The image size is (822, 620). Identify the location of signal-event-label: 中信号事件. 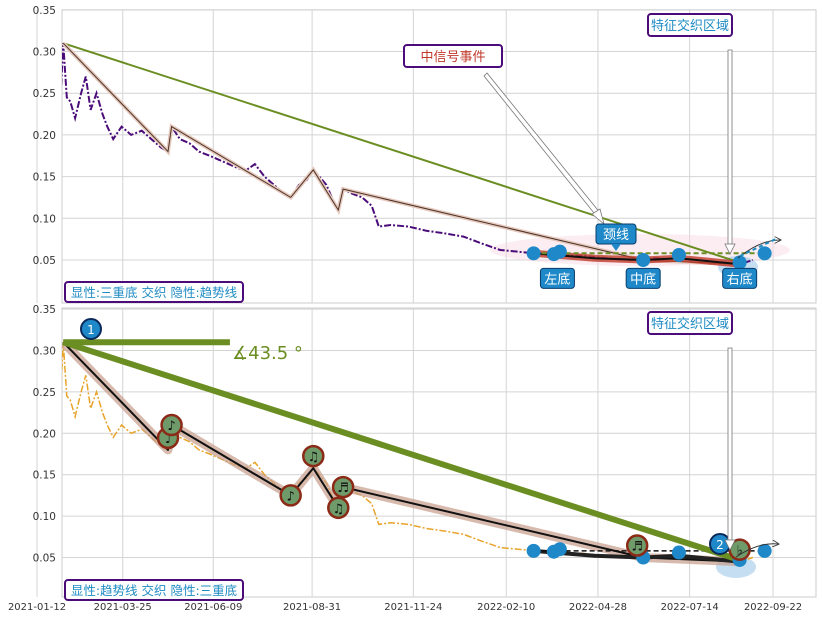
(452, 57).